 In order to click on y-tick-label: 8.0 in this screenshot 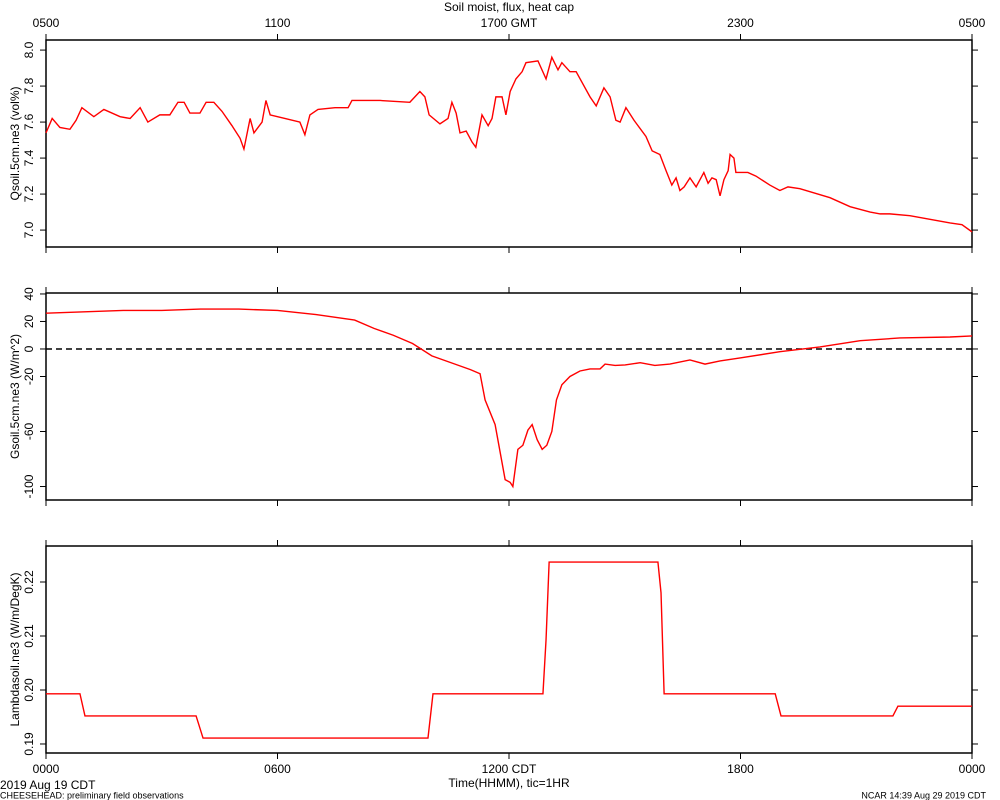, I will do `click(29, 49)`.